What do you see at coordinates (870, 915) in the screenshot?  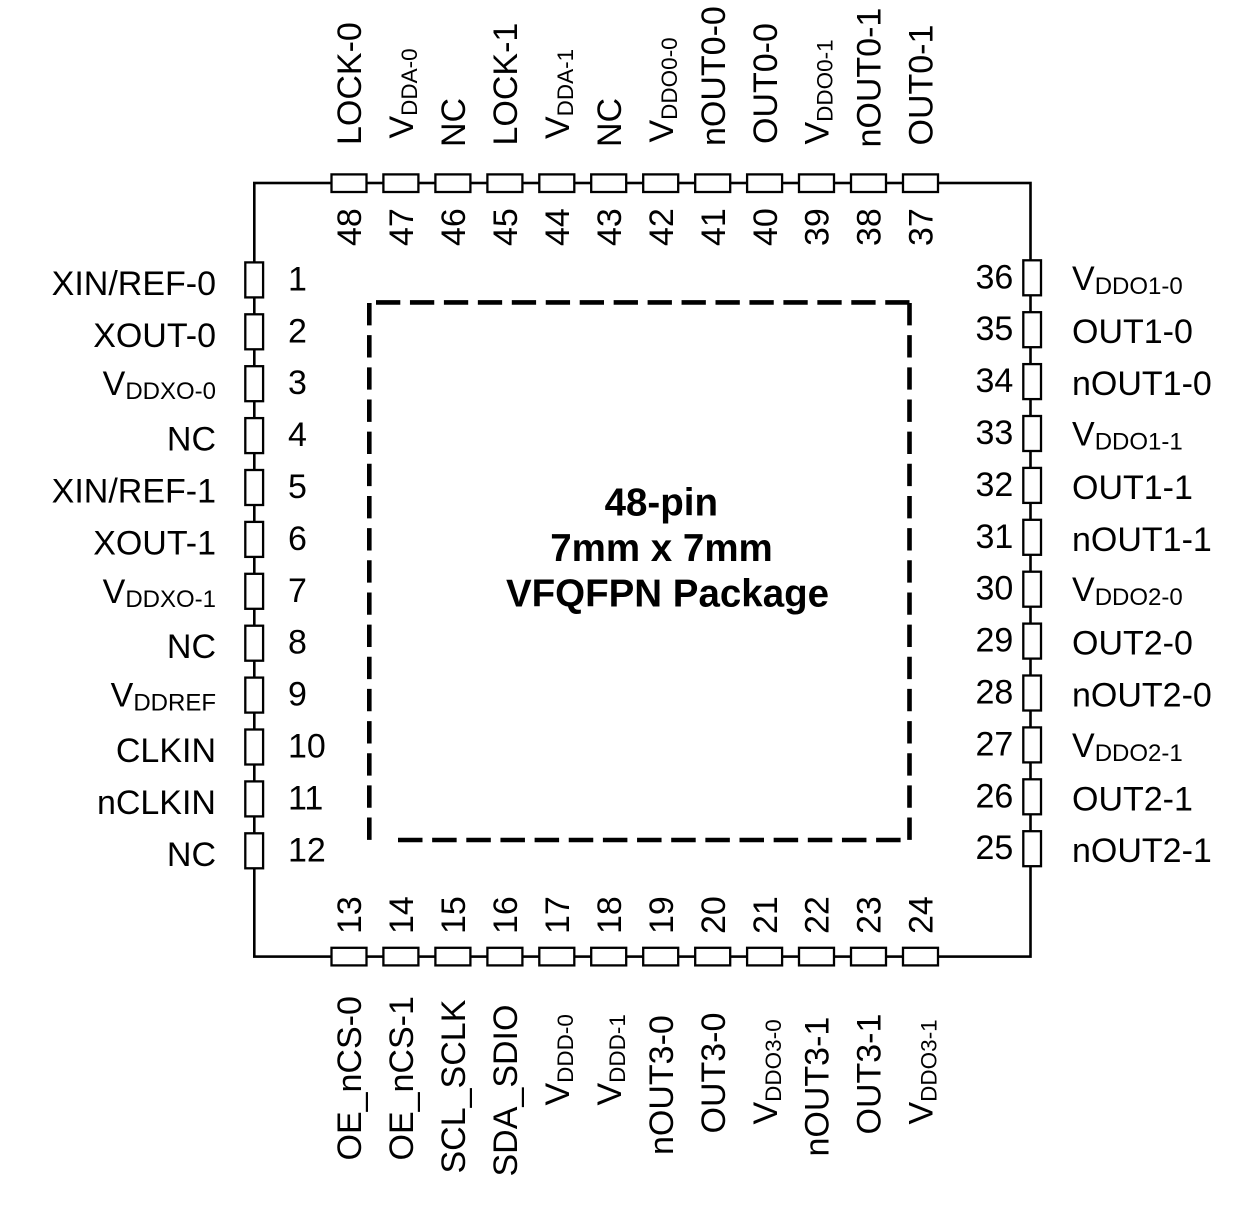 I see `svg-text: 23` at bounding box center [870, 915].